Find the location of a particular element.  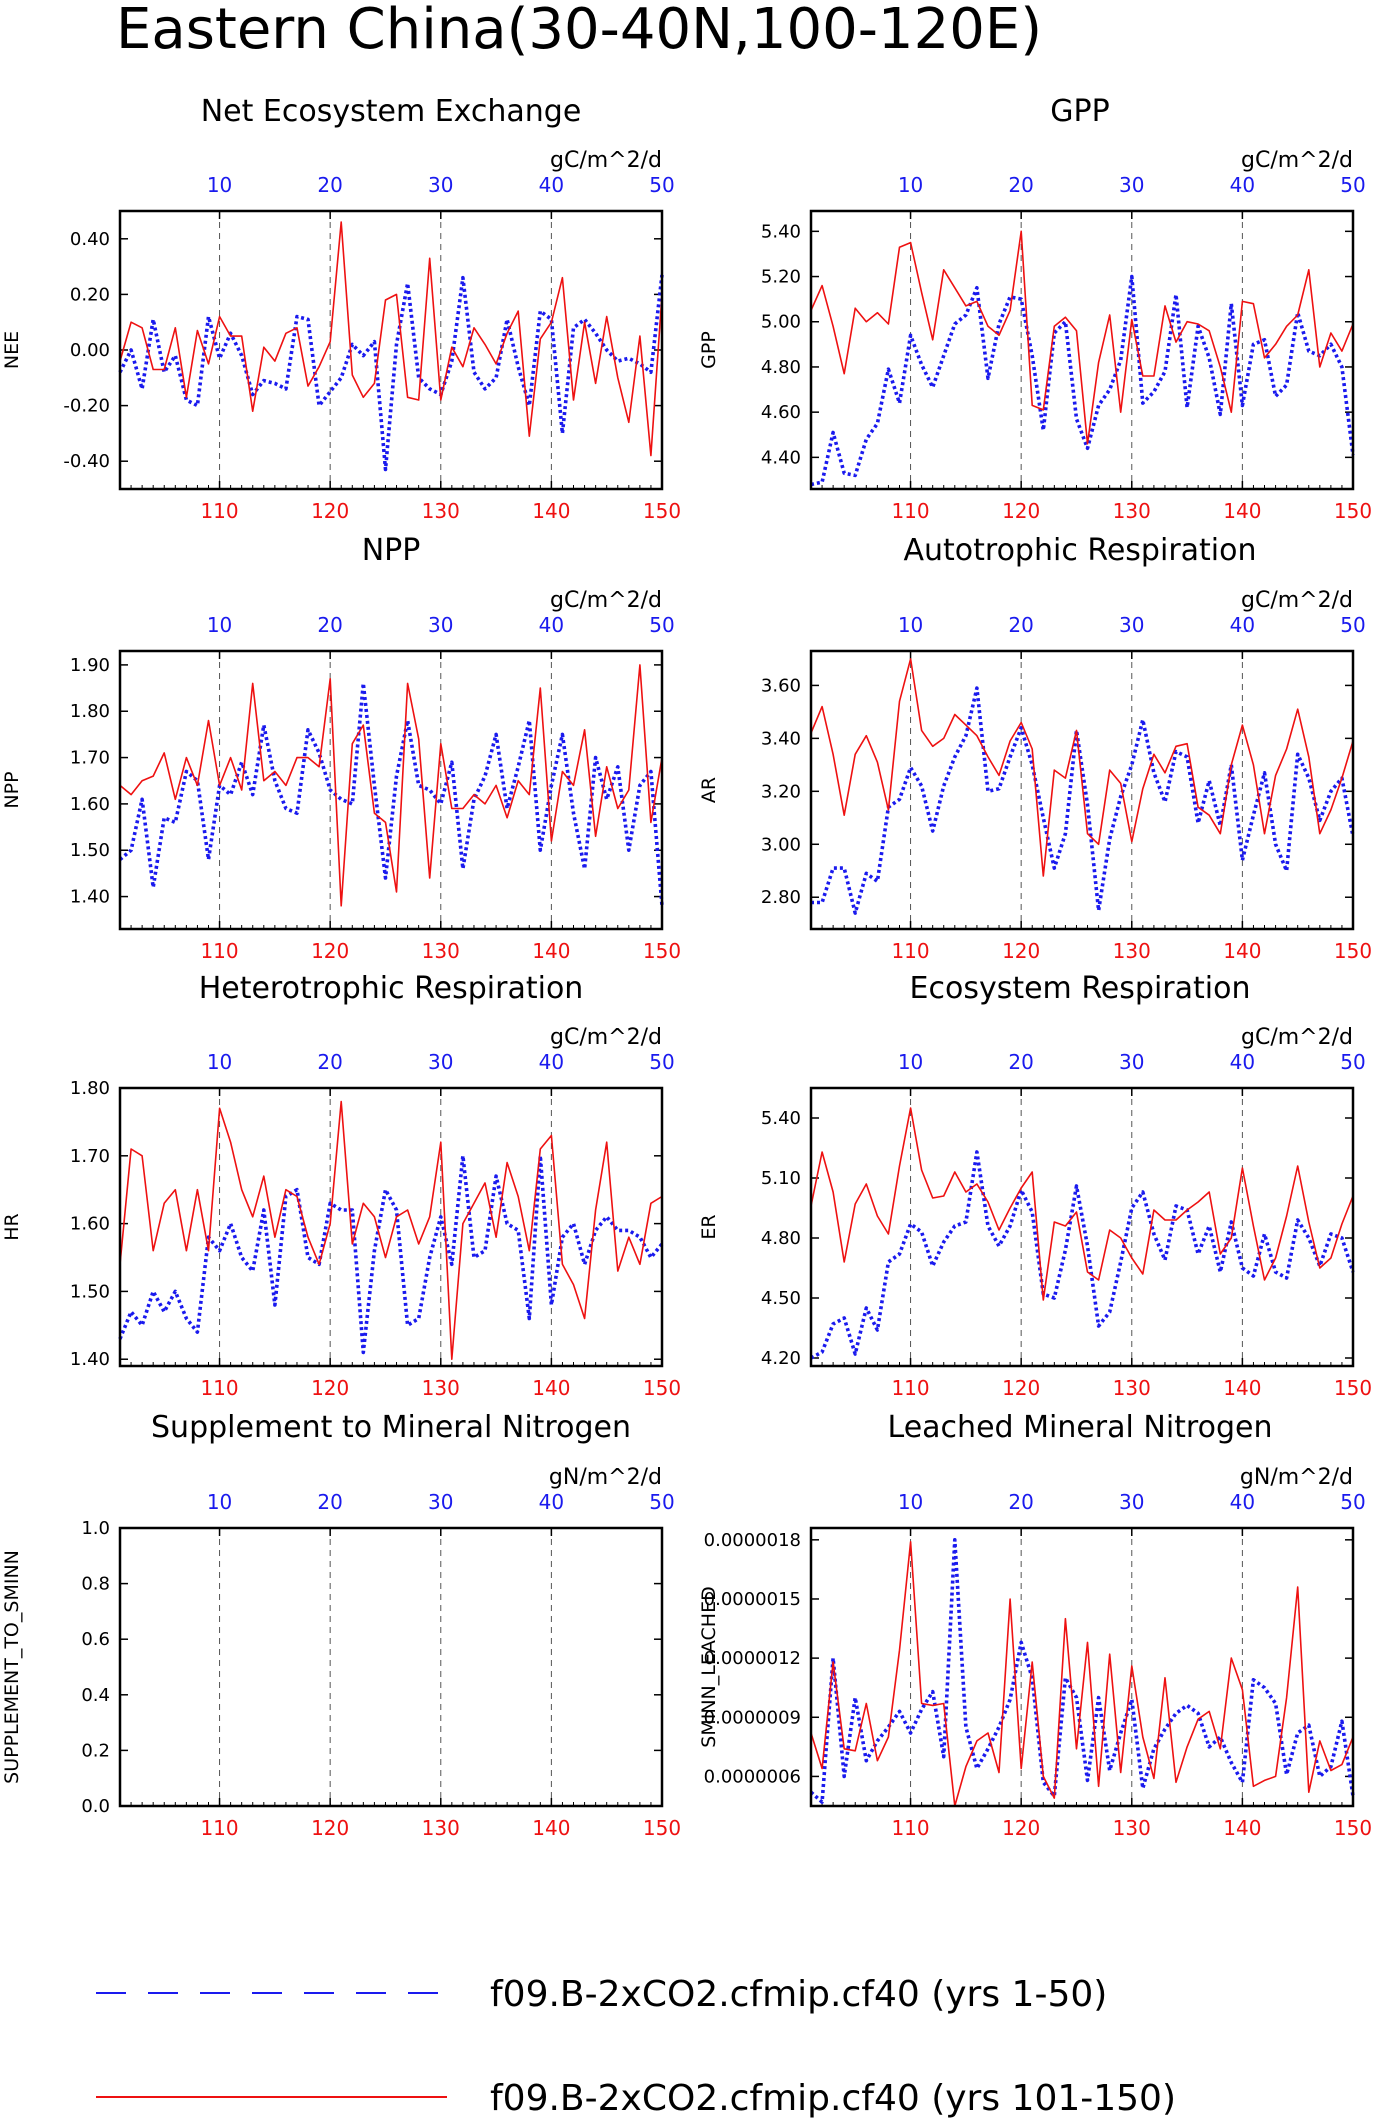

y-tick-label: 2.80 is located at coordinates (781, 897).